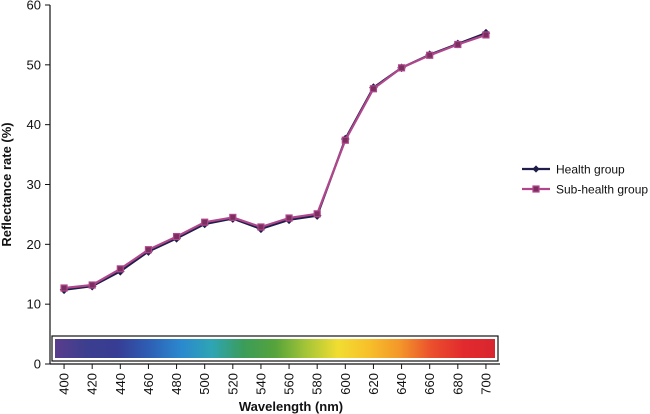 The image size is (650, 414). Describe the element at coordinates (37, 364) in the screenshot. I see `y-tick-label: 0` at that location.